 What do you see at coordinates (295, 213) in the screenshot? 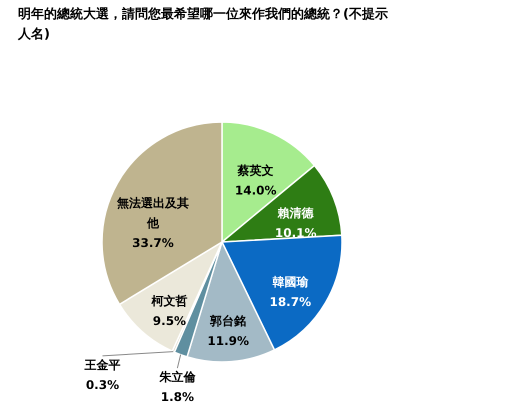
I see `slice-label: 賴清德` at bounding box center [295, 213].